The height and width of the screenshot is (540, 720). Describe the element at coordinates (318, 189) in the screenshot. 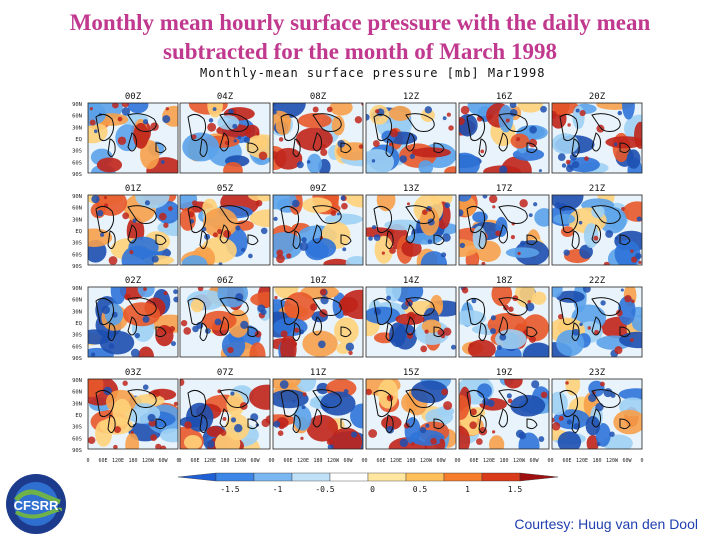

I see `panel-hour-label: 09Z` at that location.